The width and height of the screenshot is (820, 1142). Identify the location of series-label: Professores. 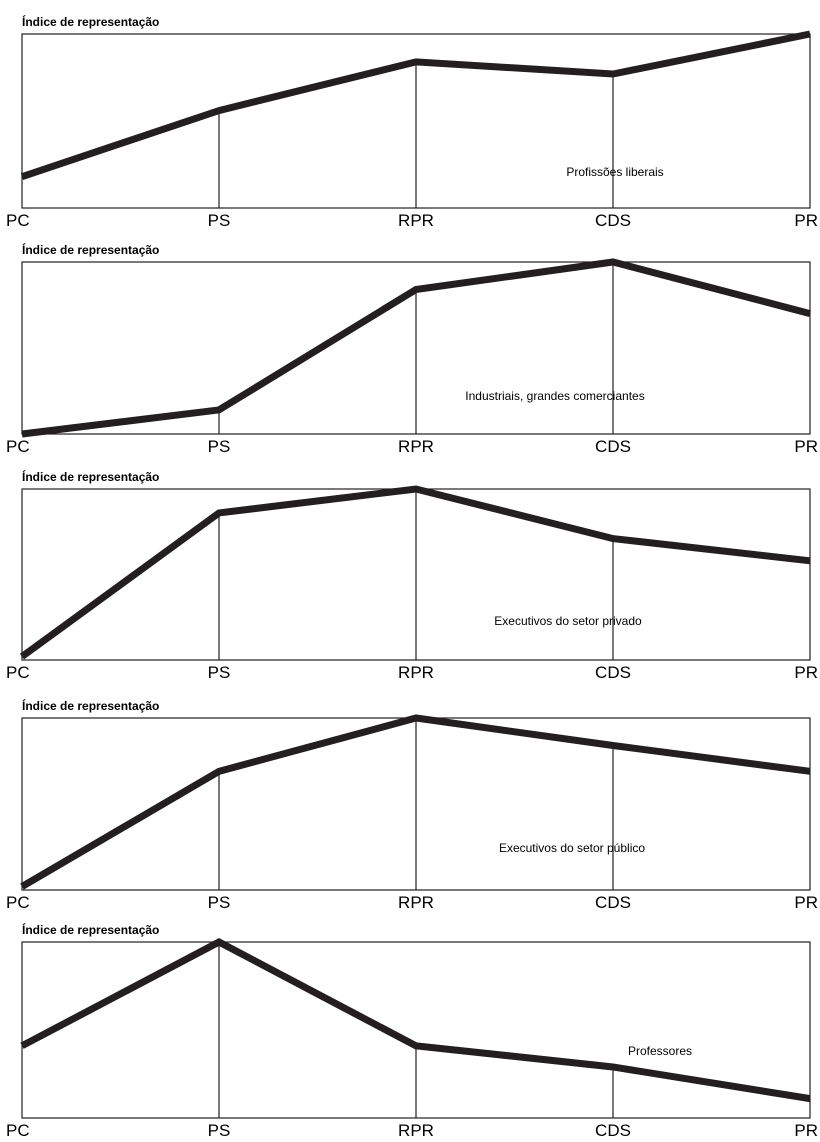
(660, 1051).